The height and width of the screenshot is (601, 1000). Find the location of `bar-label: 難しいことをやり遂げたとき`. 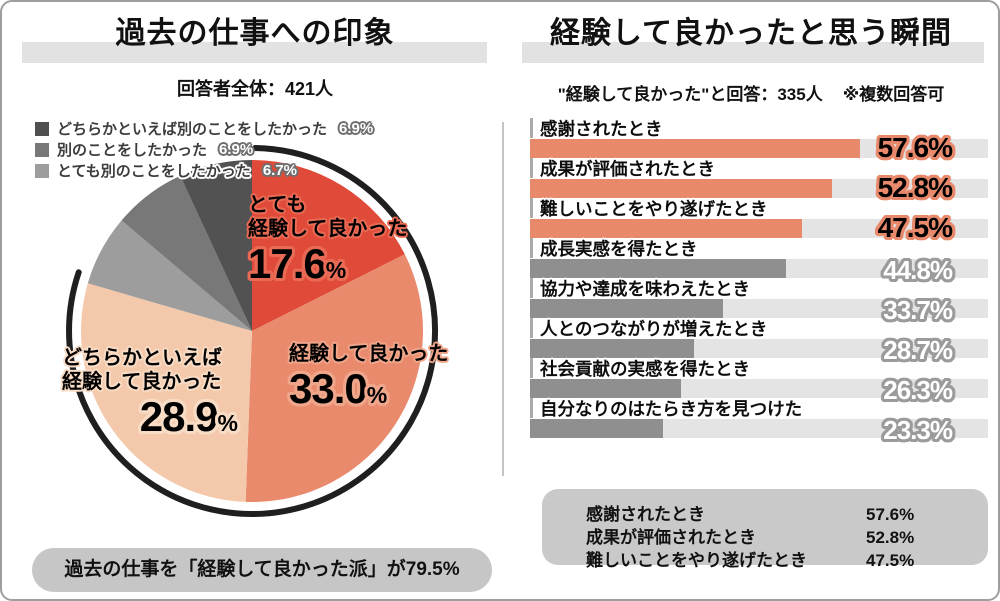

bar-label: 難しいことをやり遂げたとき is located at coordinates (761, 208).